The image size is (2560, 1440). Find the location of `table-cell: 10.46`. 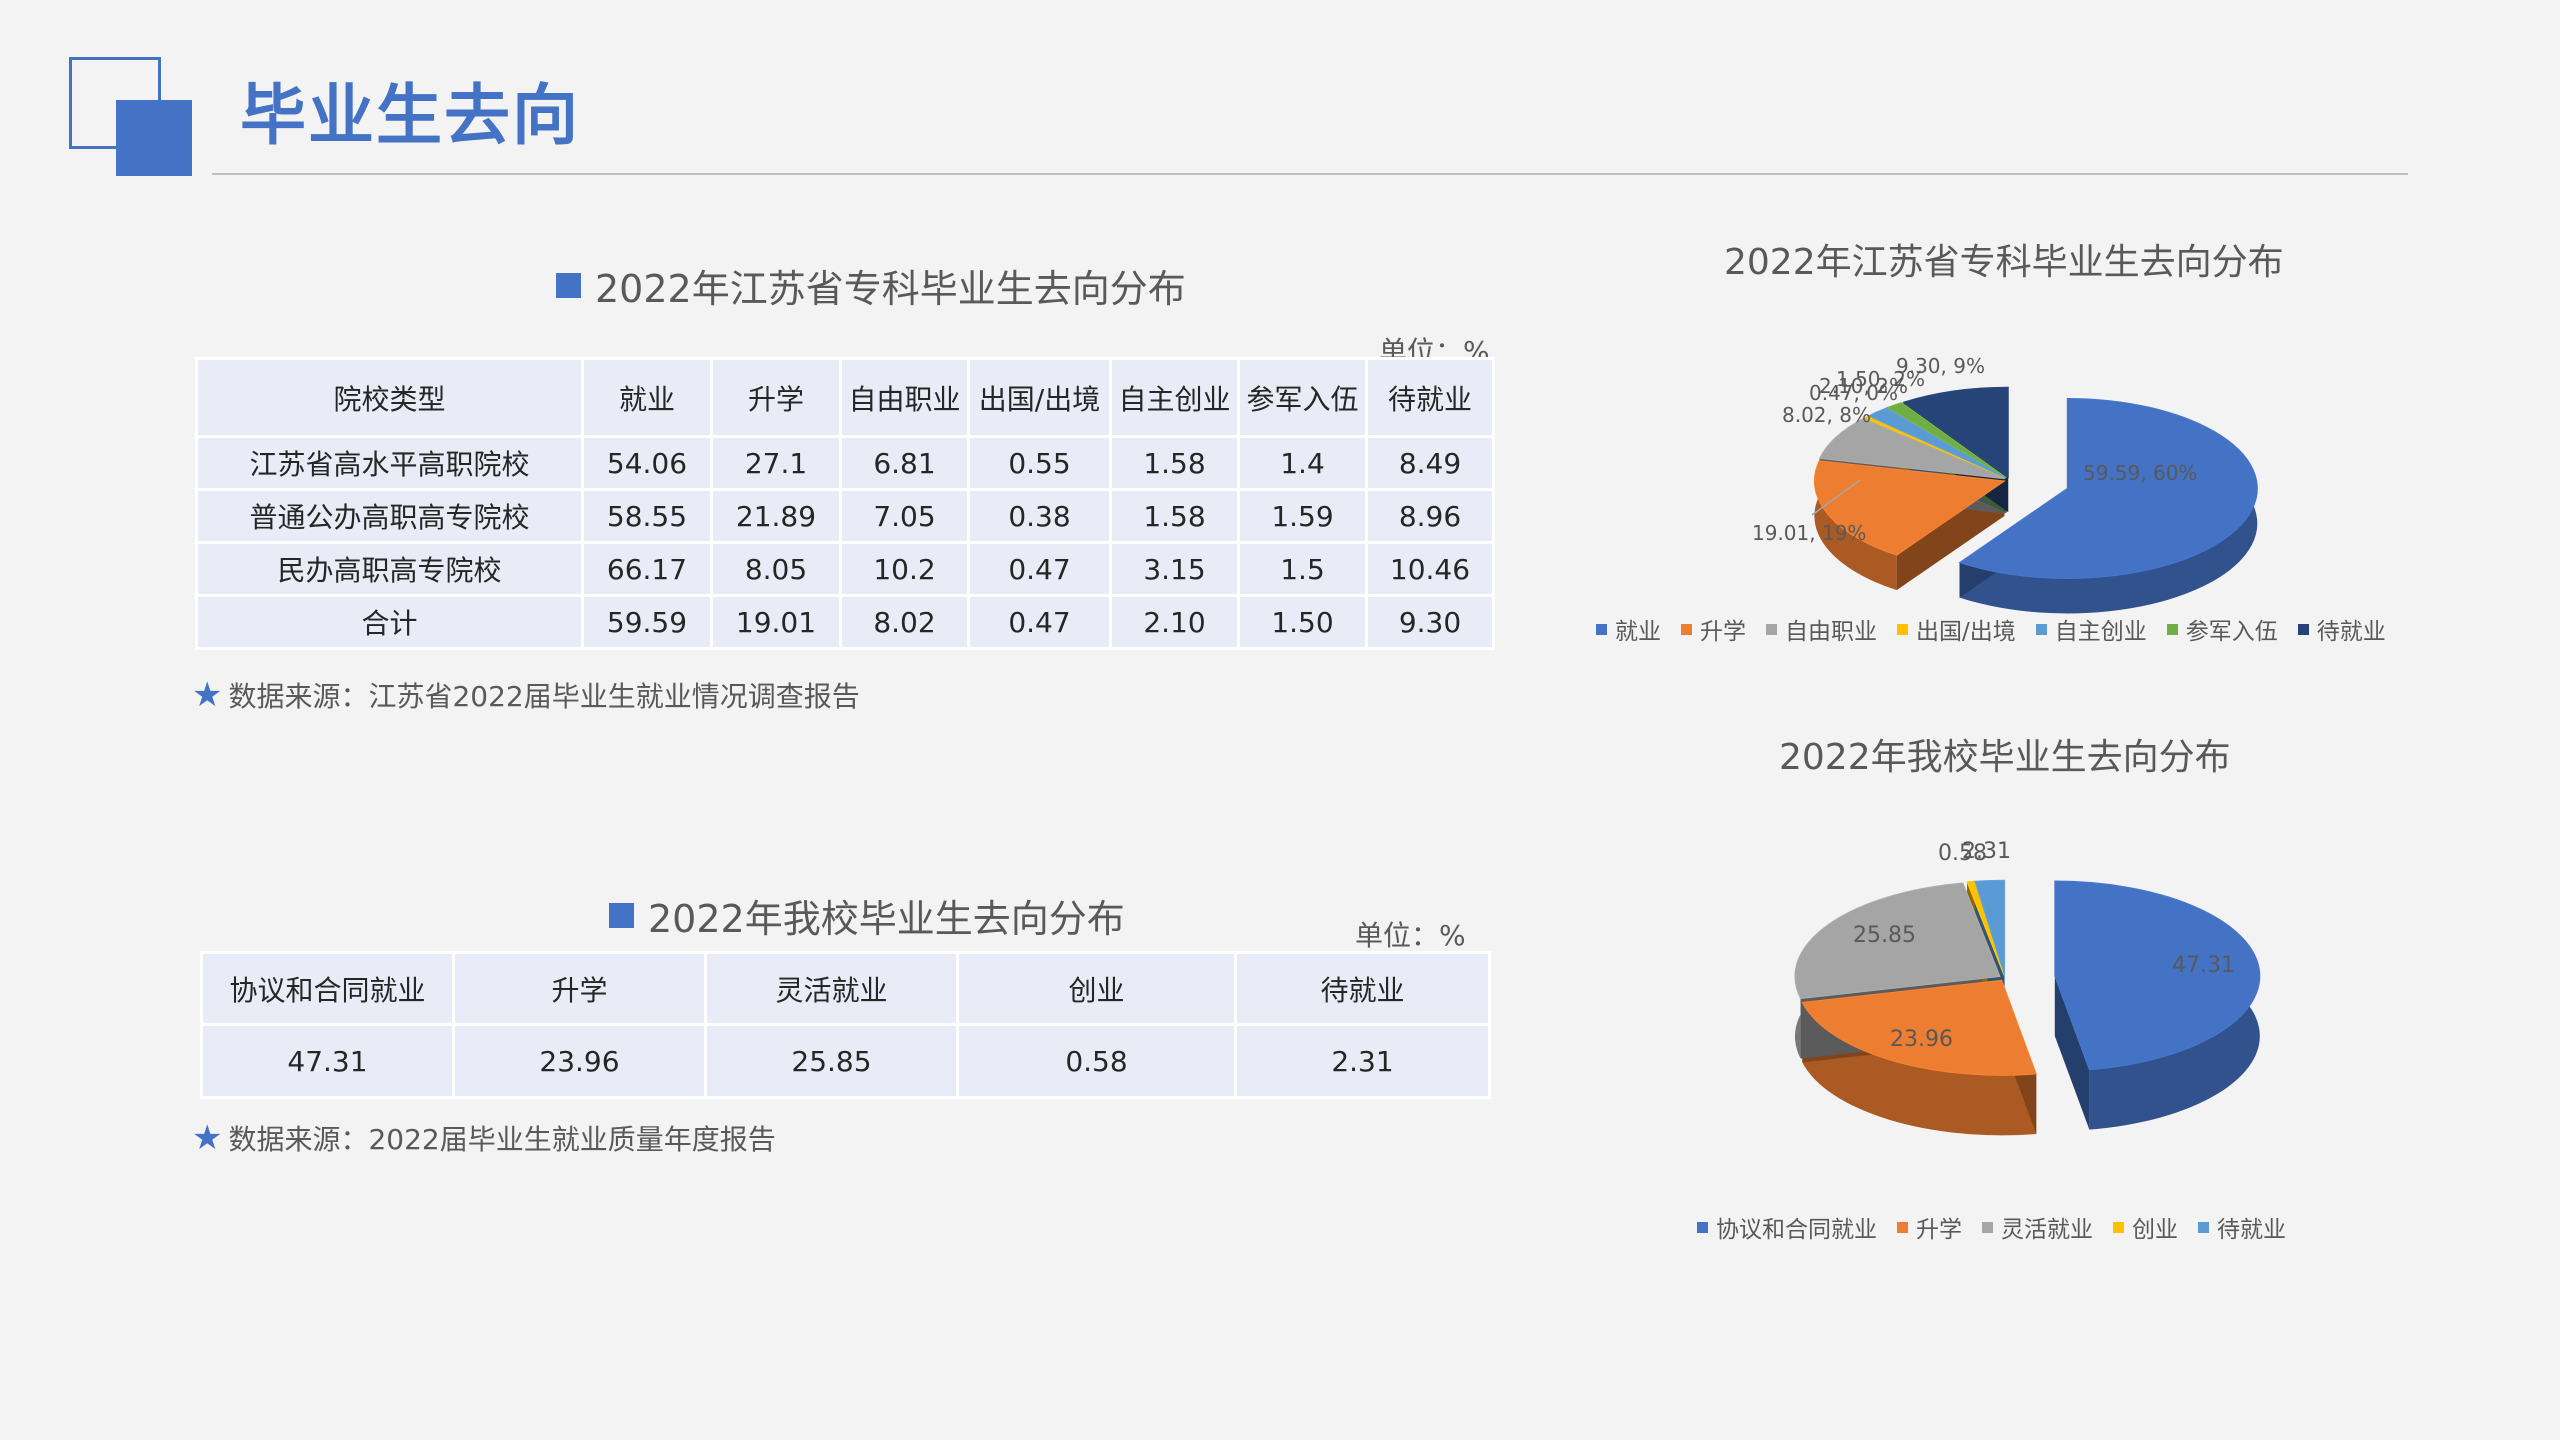

table-cell: 10.46 is located at coordinates (1430, 569).